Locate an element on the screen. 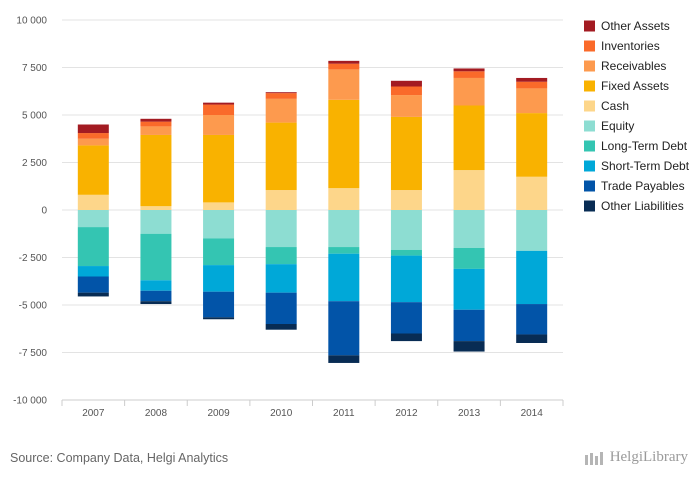 The width and height of the screenshot is (700, 483). brand-name: HelgiLibrary is located at coordinates (648, 457).